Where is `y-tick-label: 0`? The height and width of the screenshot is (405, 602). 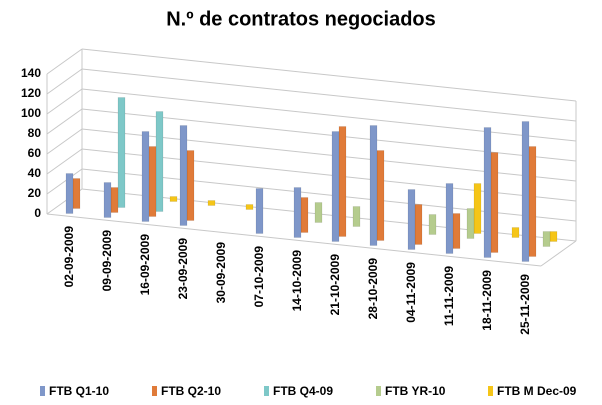
y-tick-label: 0 is located at coordinates (37, 213).